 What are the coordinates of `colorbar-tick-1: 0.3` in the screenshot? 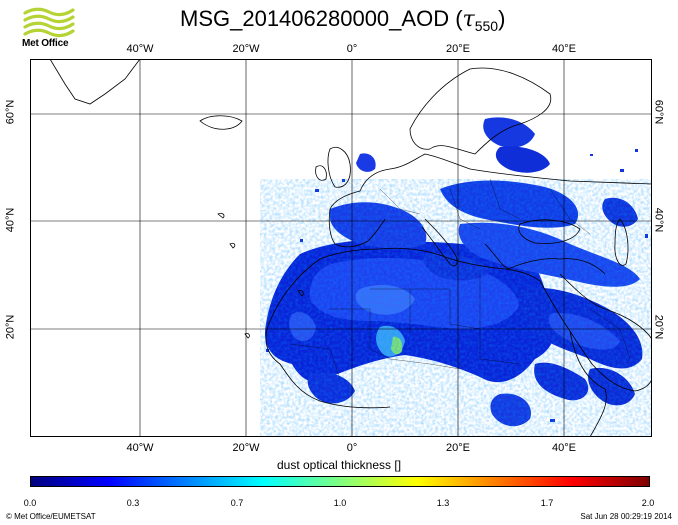 It's located at (133, 503).